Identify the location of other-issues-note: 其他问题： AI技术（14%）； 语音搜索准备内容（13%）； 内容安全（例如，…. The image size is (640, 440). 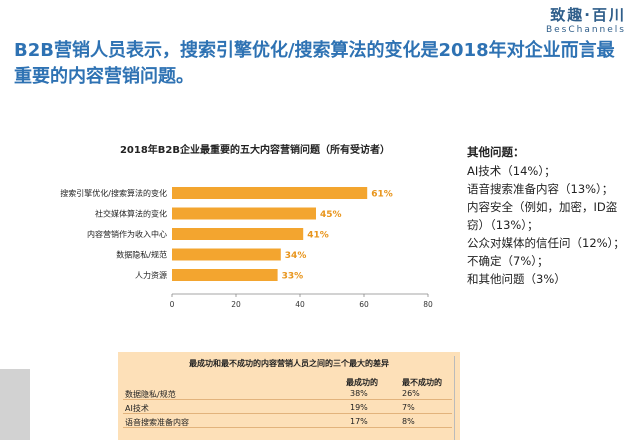
(546, 215).